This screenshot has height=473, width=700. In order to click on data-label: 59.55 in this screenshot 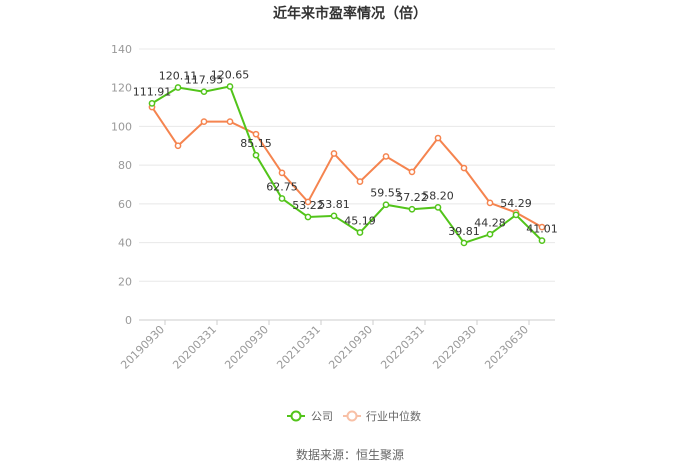, I will do `click(386, 193)`.